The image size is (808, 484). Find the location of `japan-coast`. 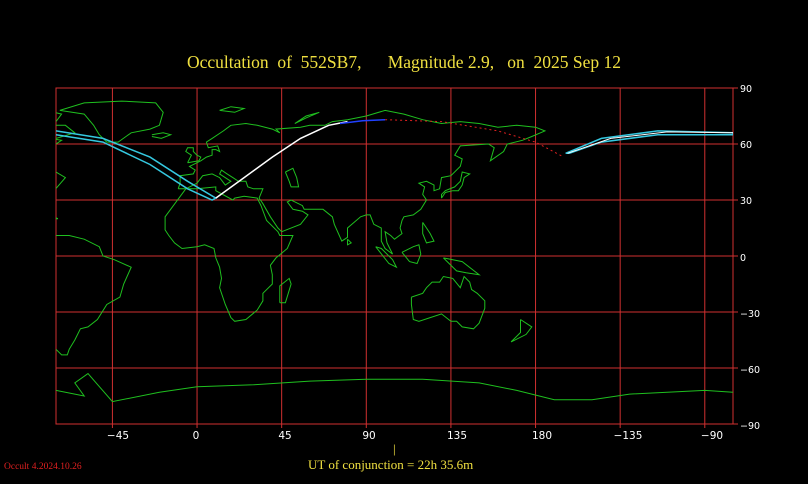

japan-coast is located at coordinates (456, 185).